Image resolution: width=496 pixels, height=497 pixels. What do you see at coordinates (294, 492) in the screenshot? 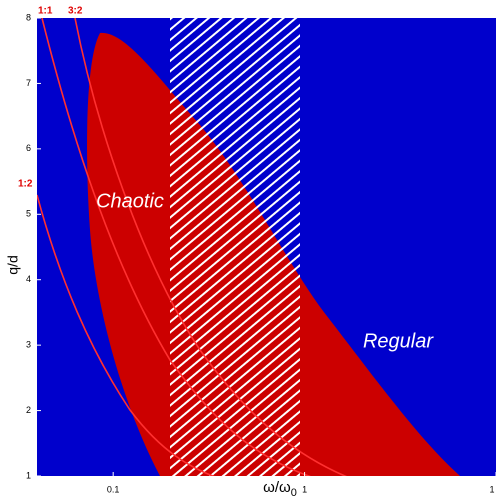
I see `x-axis-label-sub: 0` at bounding box center [294, 492].